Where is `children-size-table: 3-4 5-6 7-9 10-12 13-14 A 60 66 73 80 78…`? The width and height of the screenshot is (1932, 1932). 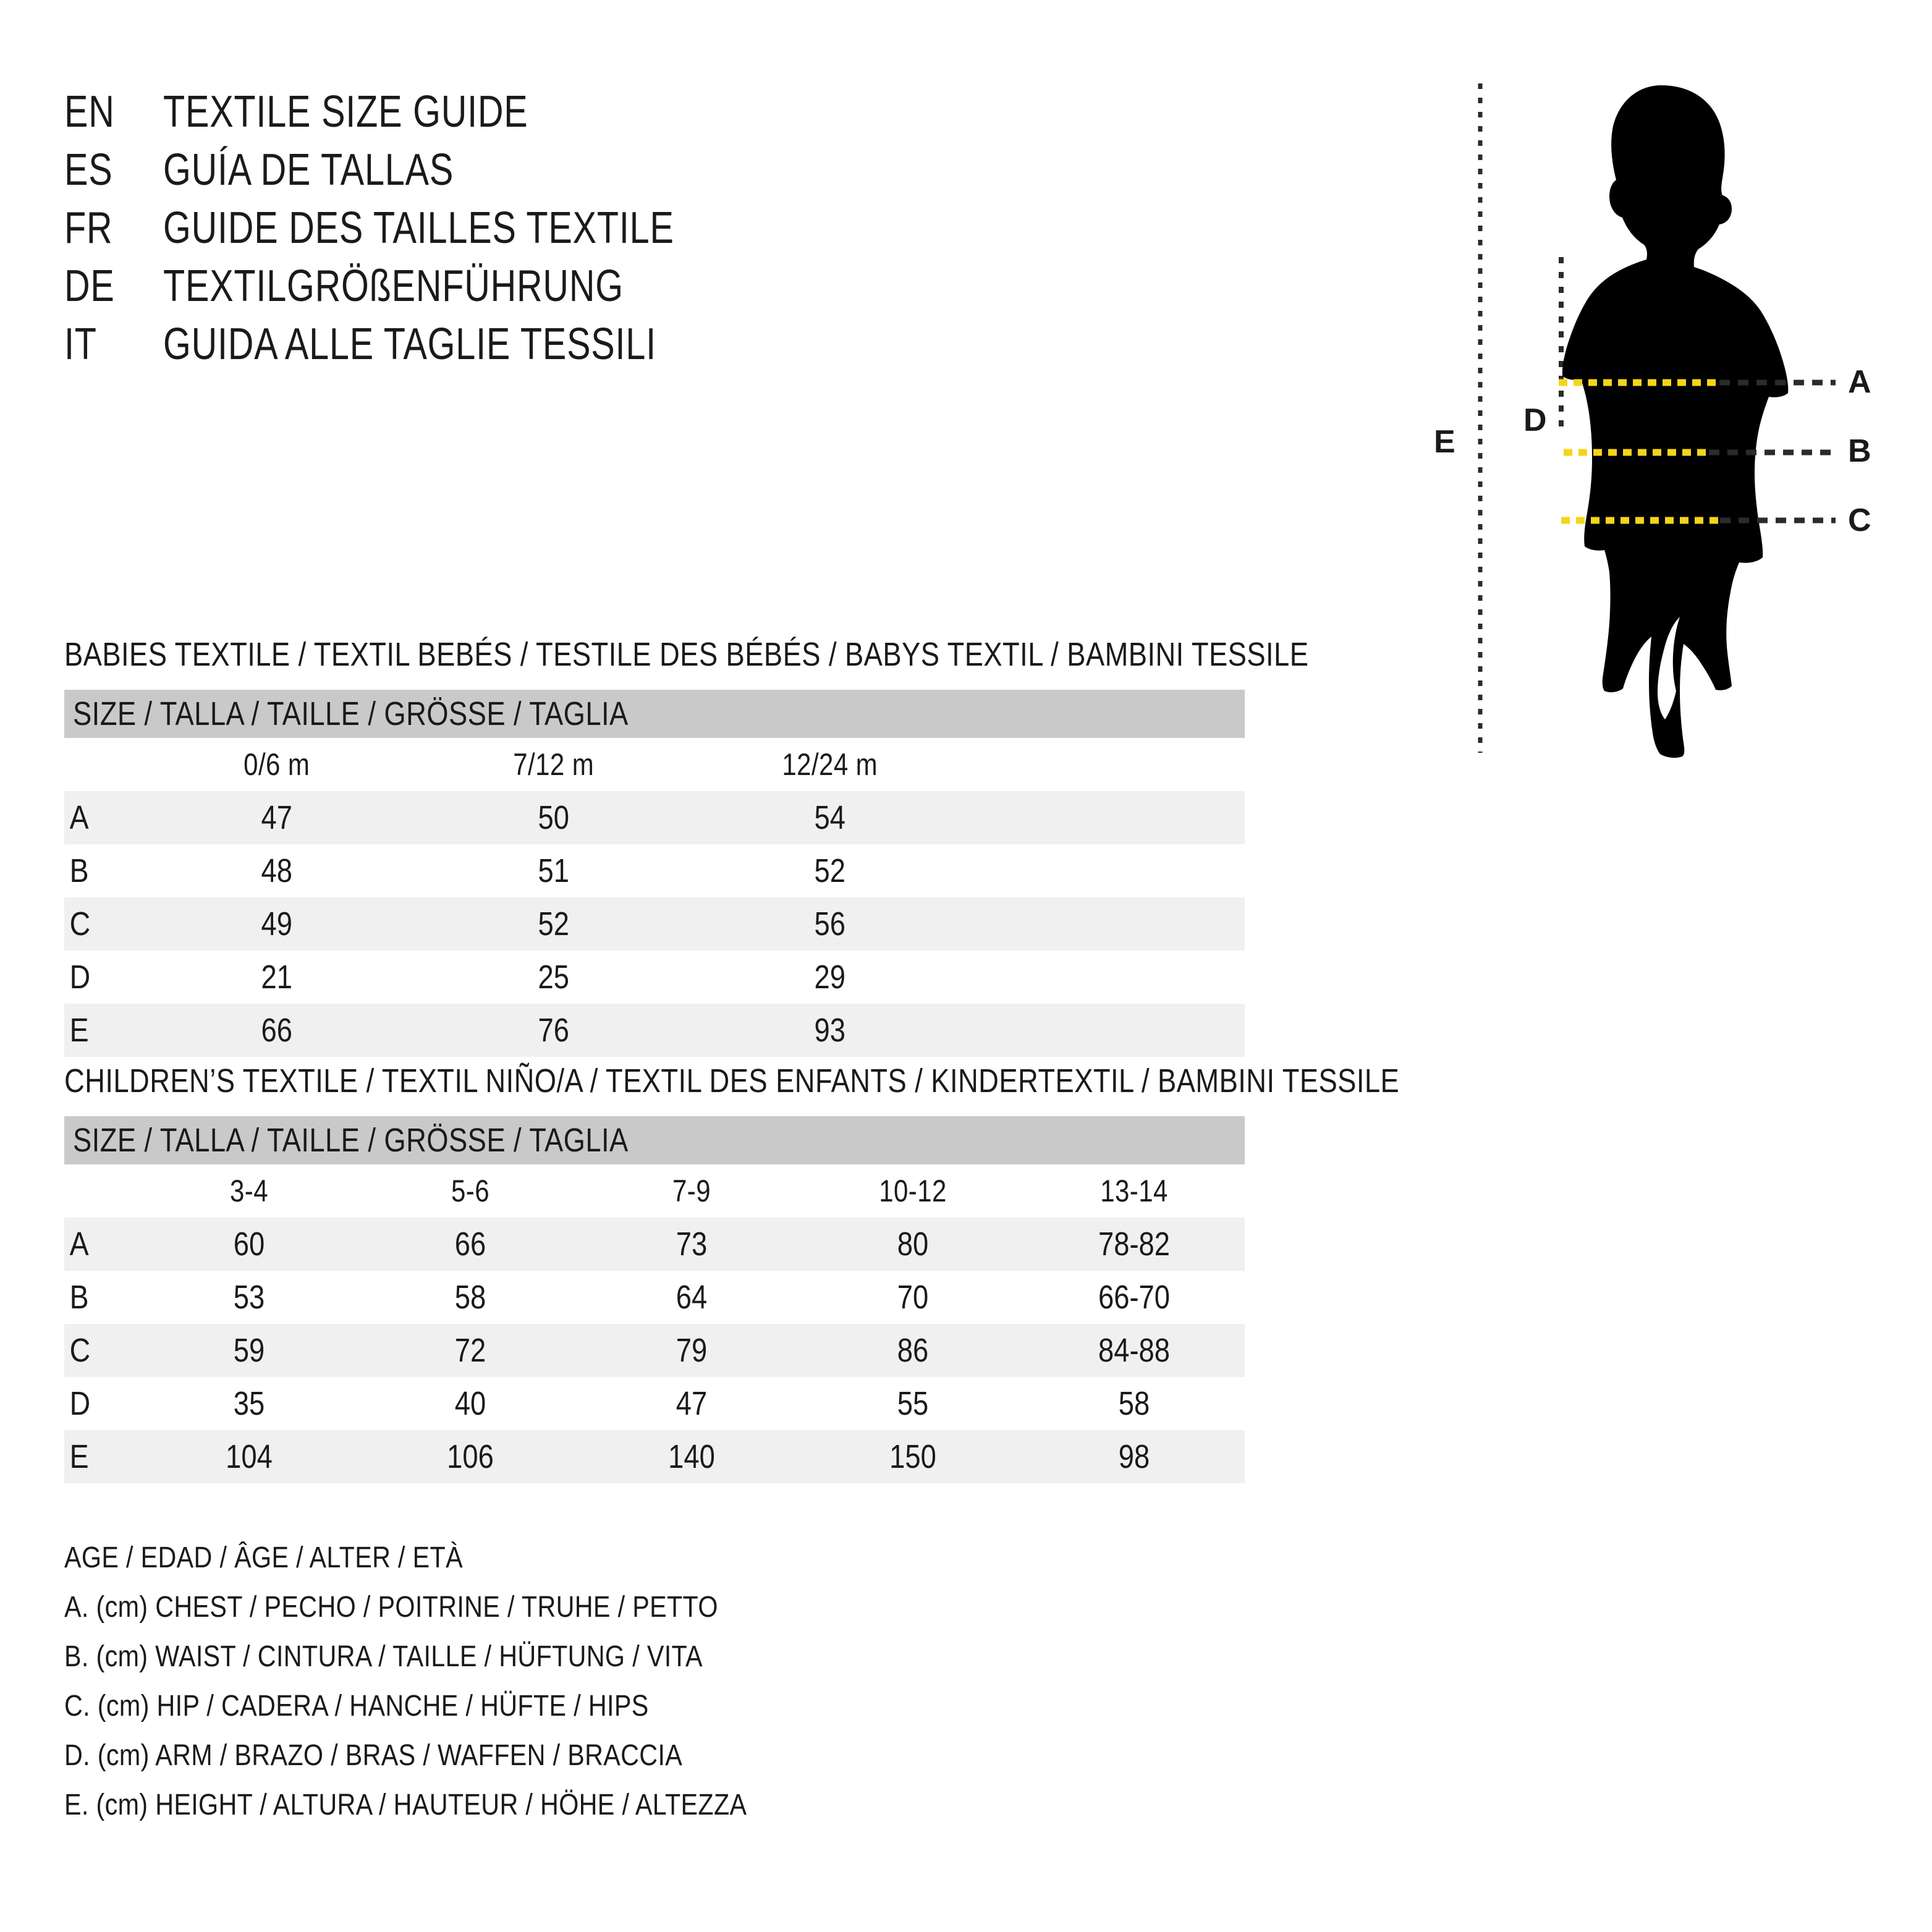
children-size-table: 3-4 5-6 7-9 10-12 13-14 A 60 66 73 80 78… is located at coordinates (654, 1323).